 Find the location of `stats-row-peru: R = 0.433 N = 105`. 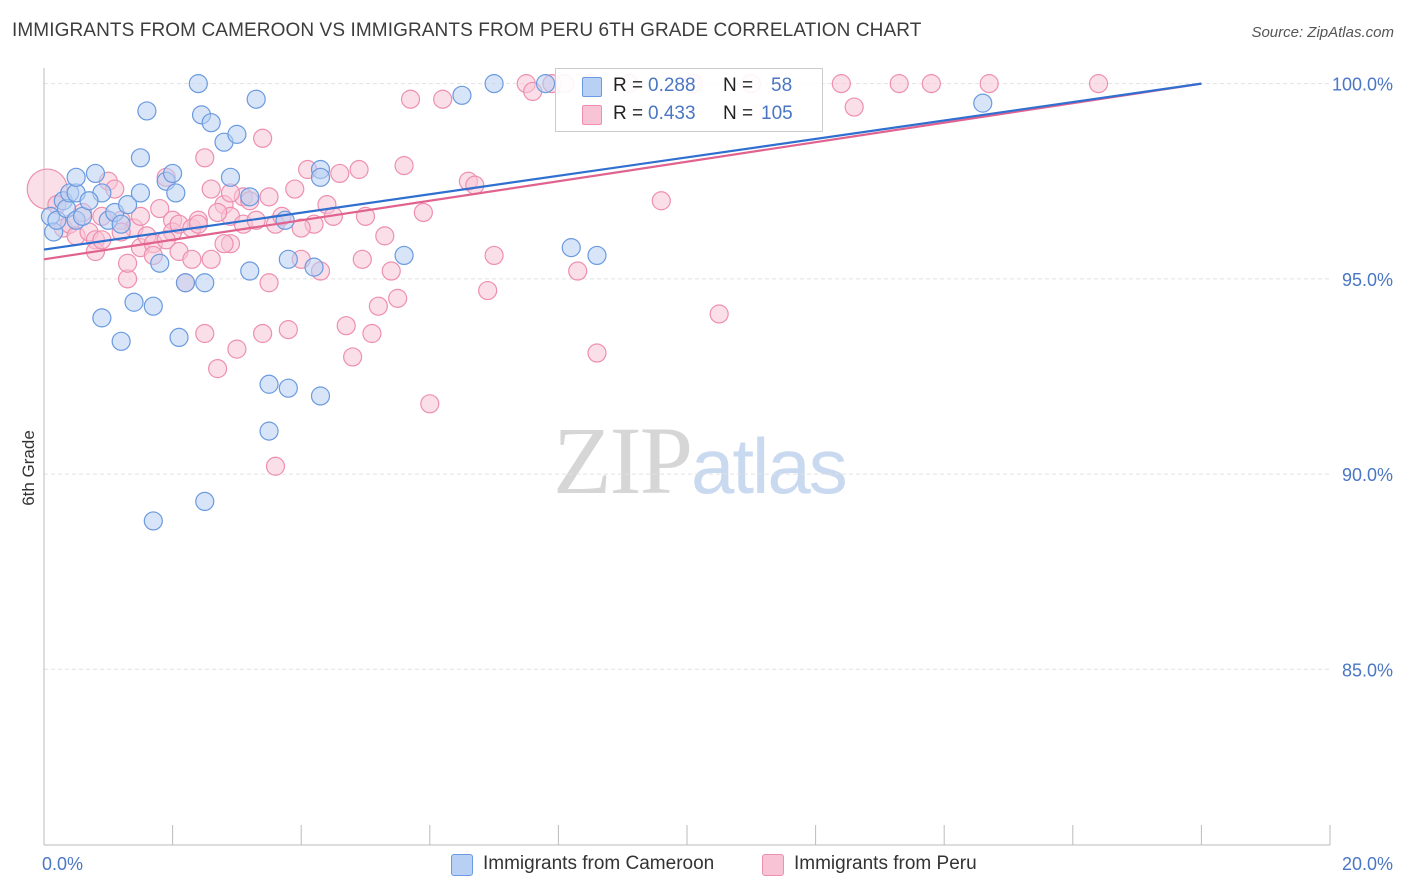

stats-row-peru: R = 0.433 N = 105 is located at coordinates (689, 114).